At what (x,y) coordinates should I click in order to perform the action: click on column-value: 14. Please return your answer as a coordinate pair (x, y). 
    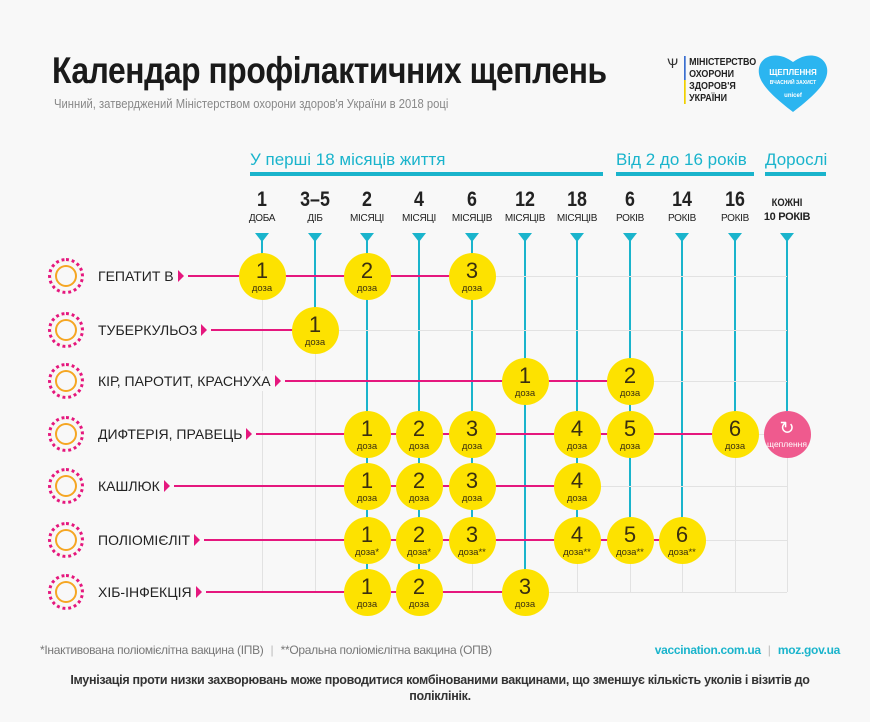
    Looking at the image, I should click on (682, 199).